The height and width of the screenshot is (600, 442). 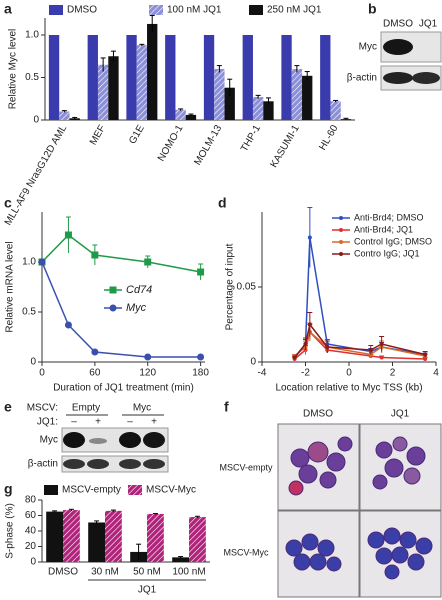 I want to click on legend-label: Control IgG; DMSO, so click(x=393, y=241).